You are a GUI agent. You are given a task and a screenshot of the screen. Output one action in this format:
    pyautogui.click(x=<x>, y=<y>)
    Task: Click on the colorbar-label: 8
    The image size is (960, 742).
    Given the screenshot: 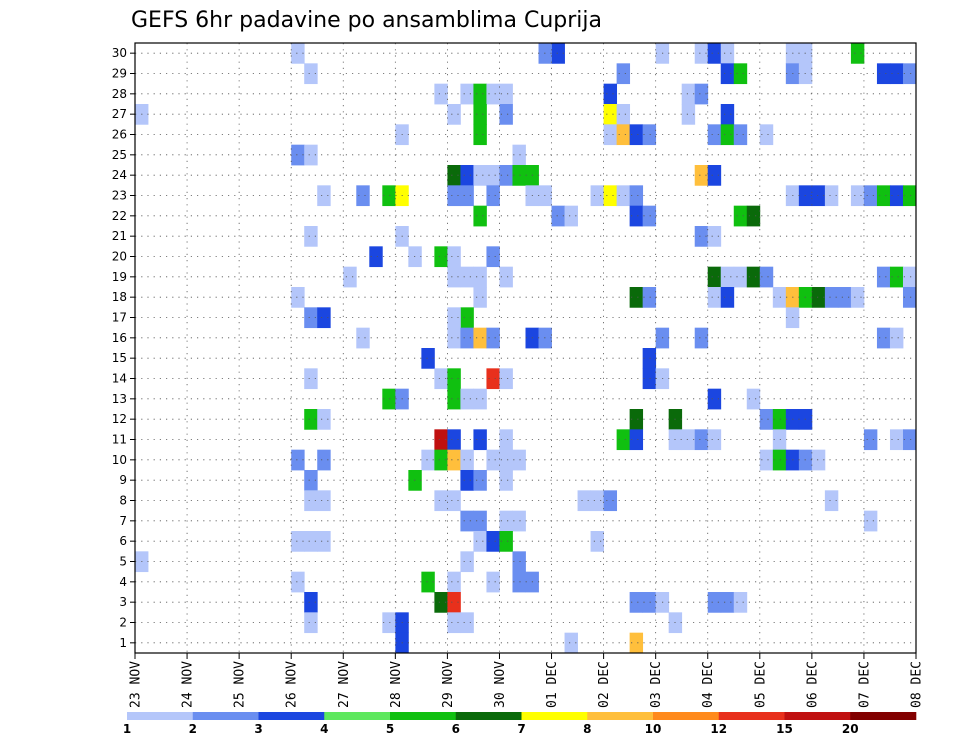 What is the action you would take?
    pyautogui.click(x=587, y=729)
    